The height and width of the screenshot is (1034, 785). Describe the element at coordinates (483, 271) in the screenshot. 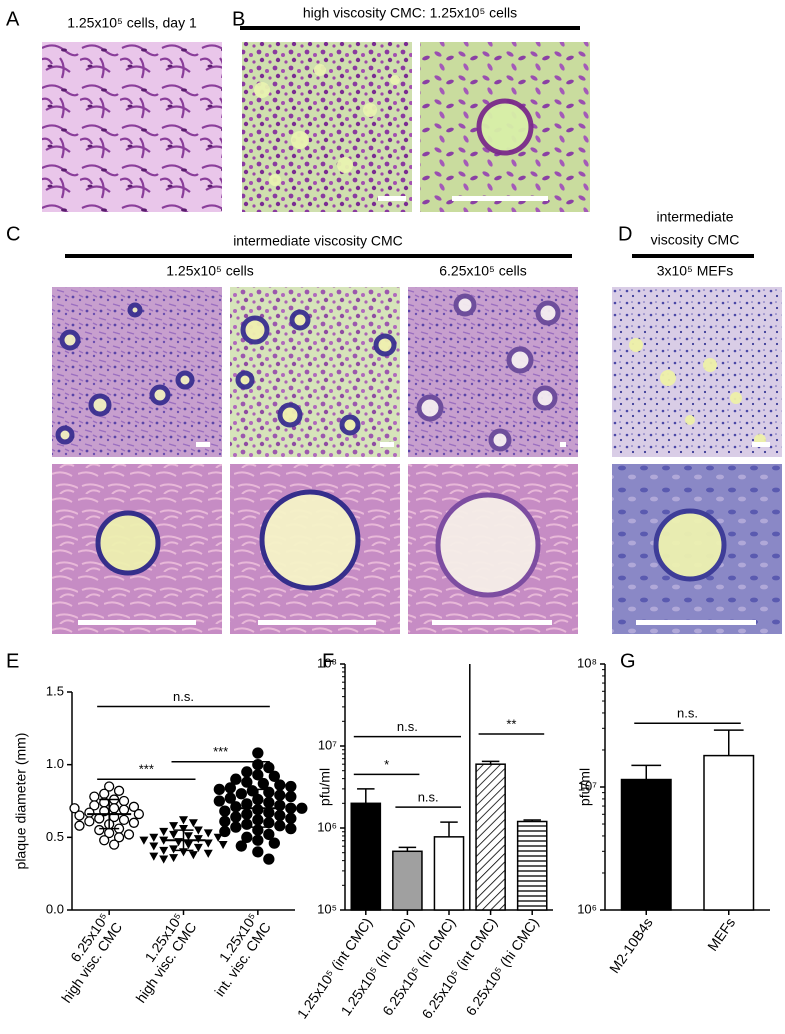

I see `panel-subtitle: 6.25x10⁵ cells` at that location.